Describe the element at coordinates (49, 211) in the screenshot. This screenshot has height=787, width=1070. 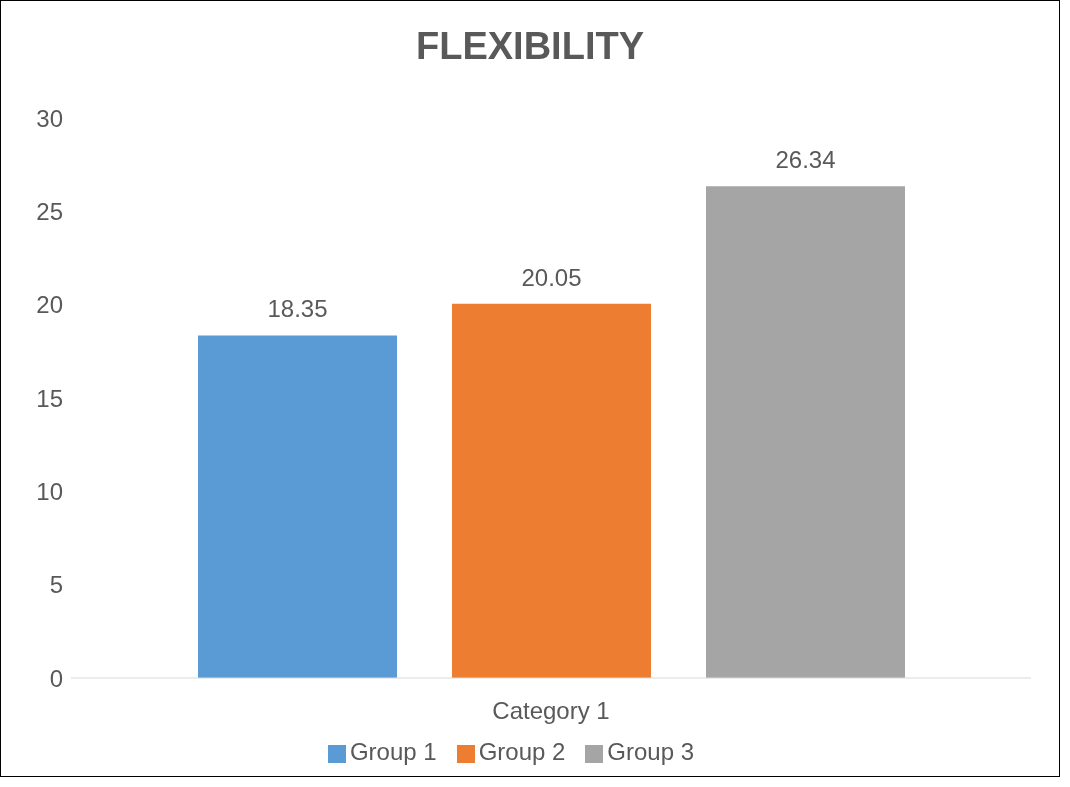
I see `y-tick-label: 25` at that location.